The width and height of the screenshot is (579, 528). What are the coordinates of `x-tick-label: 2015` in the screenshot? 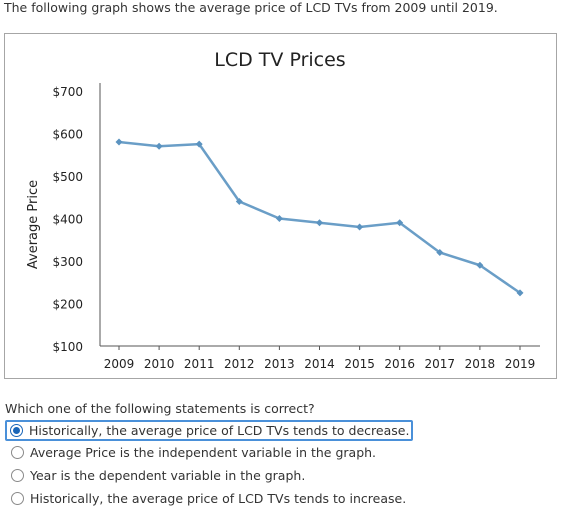 It's located at (359, 364).